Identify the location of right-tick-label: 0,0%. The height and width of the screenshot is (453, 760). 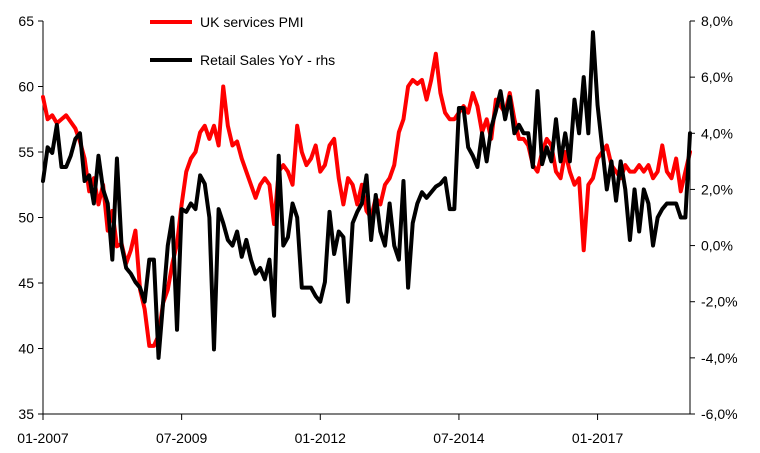
(717, 246).